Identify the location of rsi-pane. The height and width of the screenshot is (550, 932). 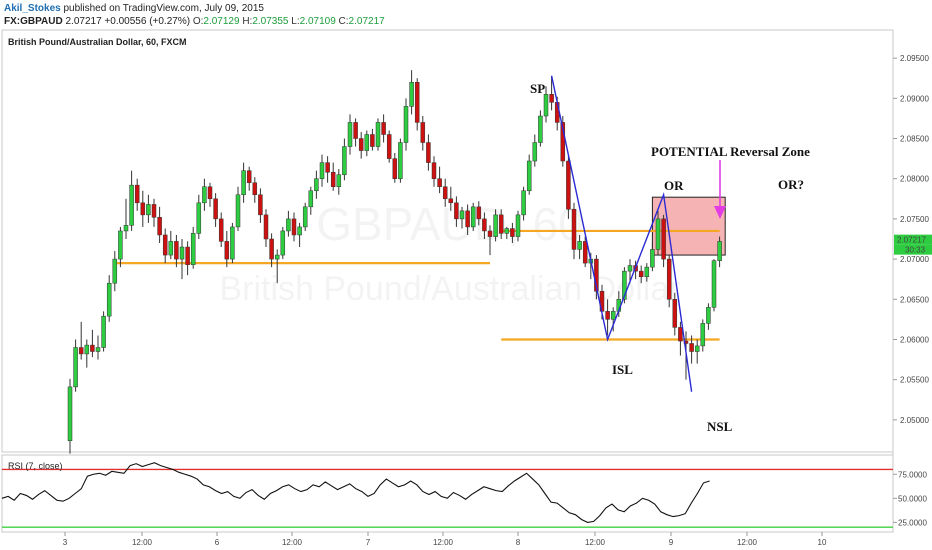
(447, 493).